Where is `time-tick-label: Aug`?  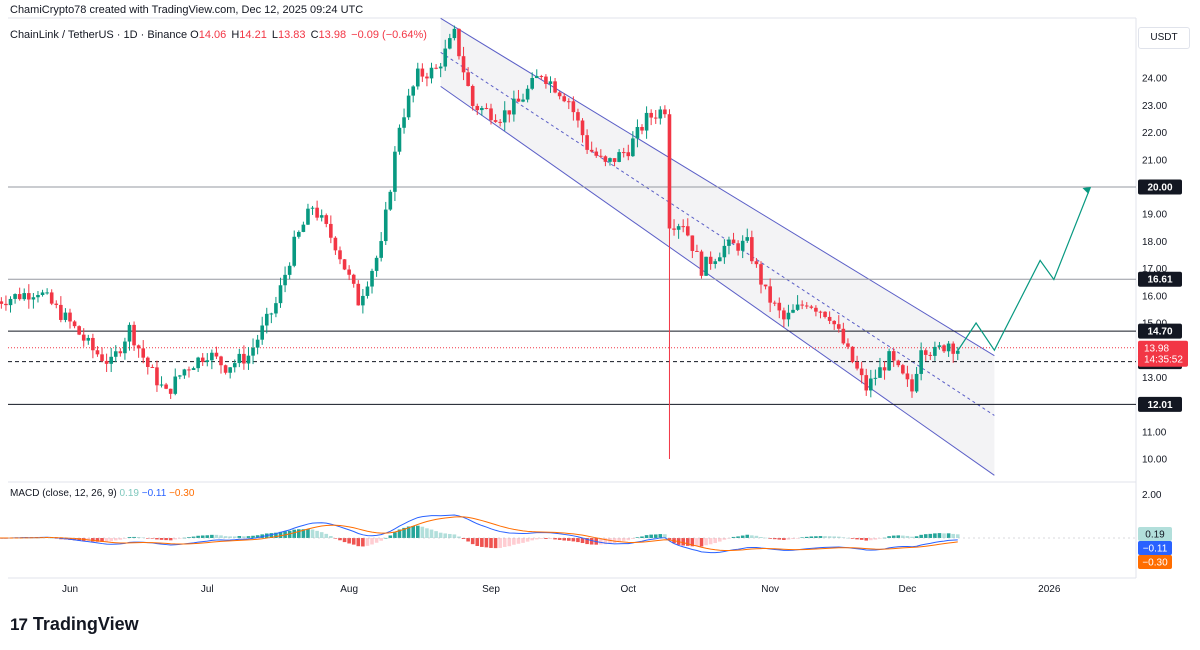
time-tick-label: Aug is located at coordinates (349, 589).